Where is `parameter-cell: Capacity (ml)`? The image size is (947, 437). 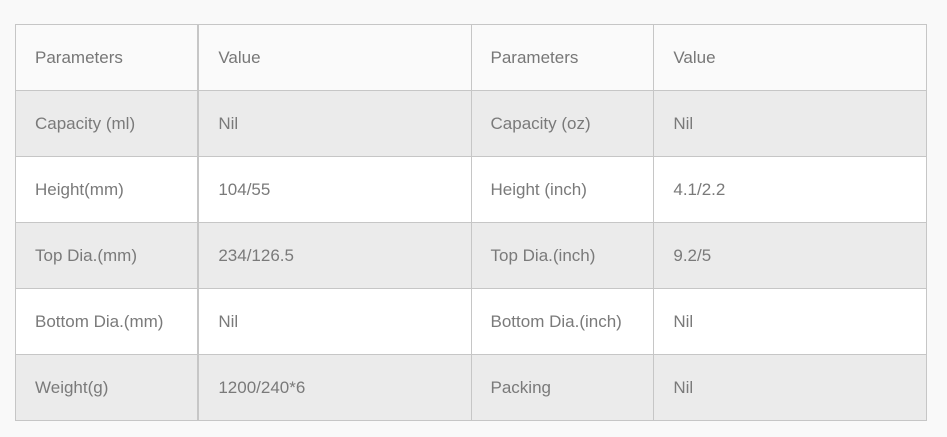 parameter-cell: Capacity (ml) is located at coordinates (107, 123).